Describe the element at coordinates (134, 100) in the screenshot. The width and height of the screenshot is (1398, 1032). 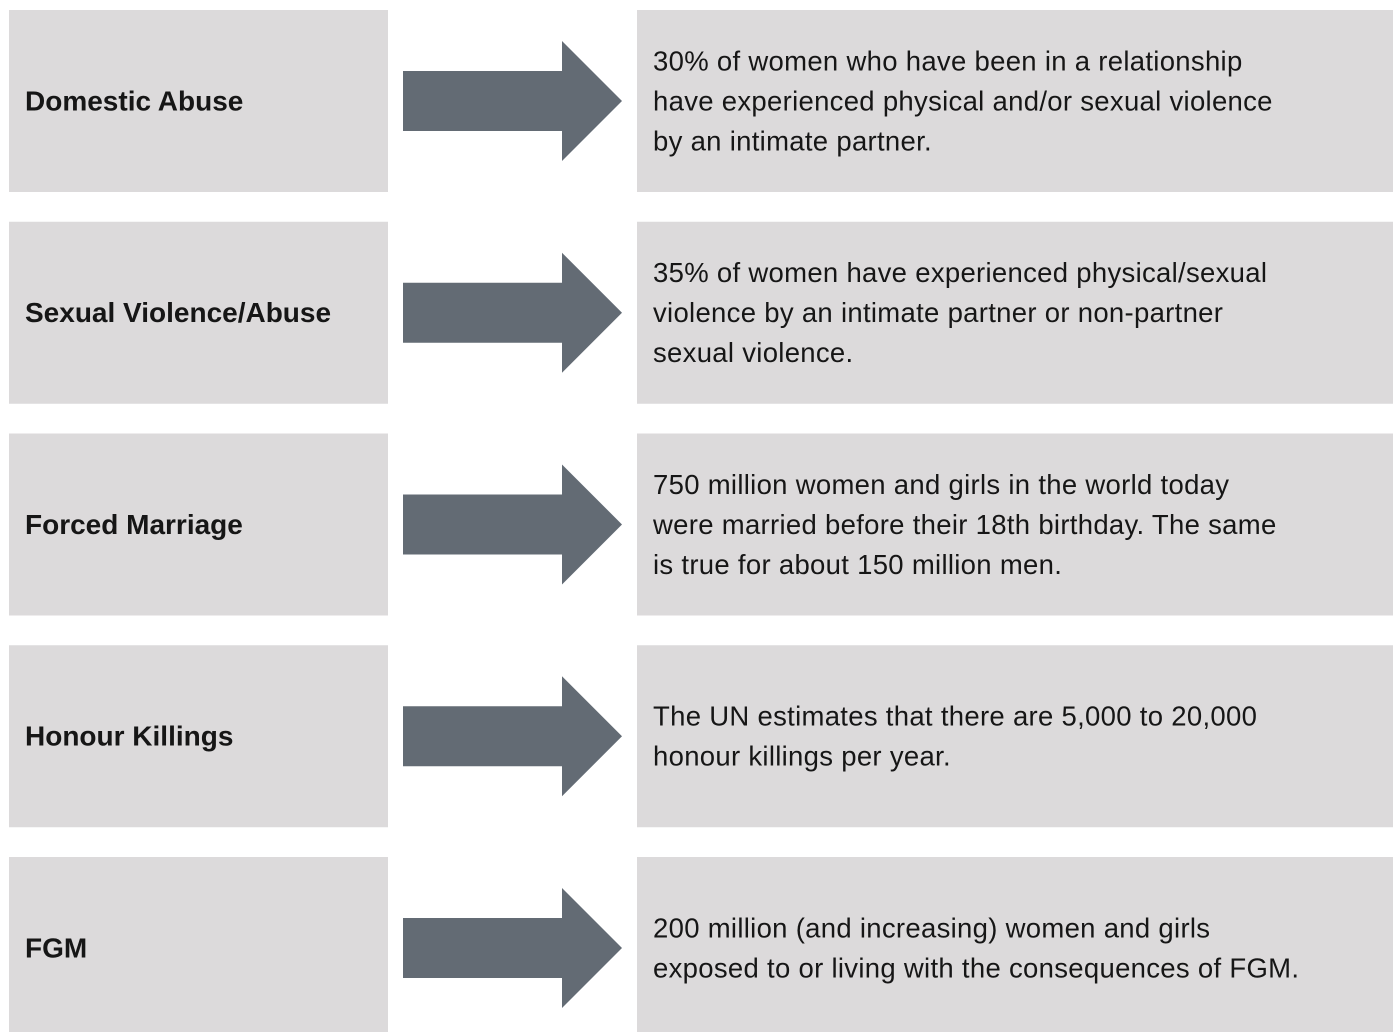
I see `row-label: Domestic Abuse` at that location.